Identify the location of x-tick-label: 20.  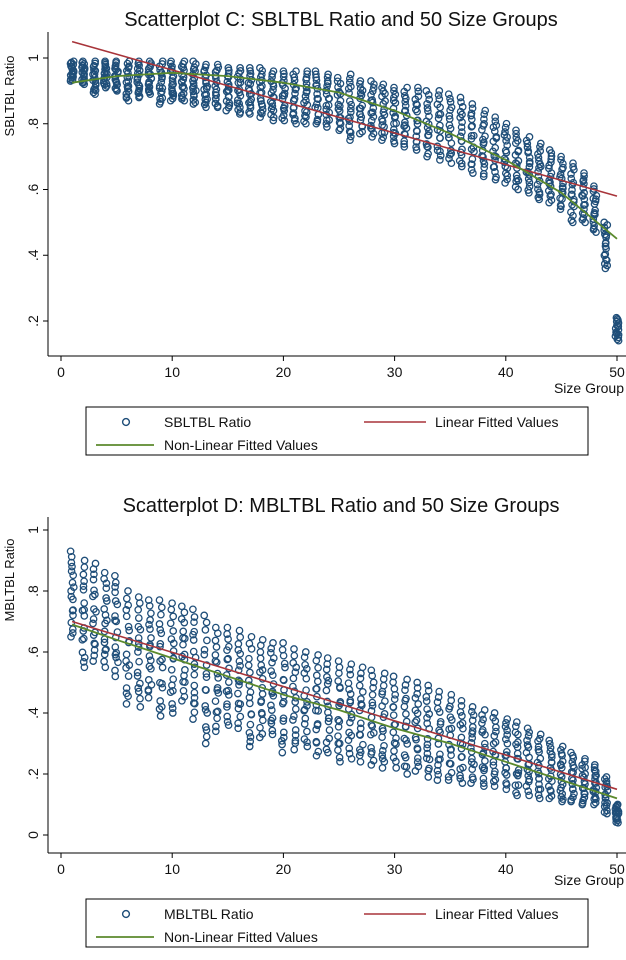
(284, 372).